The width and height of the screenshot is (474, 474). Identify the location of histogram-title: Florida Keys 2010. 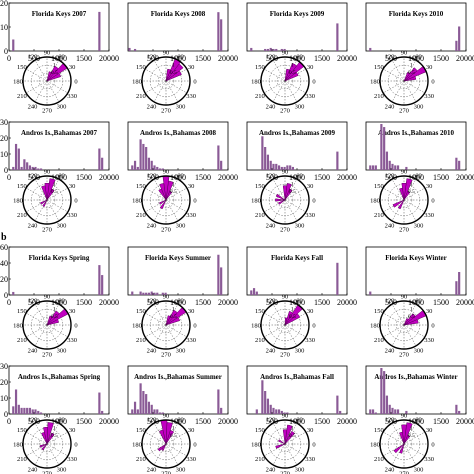
(416, 14).